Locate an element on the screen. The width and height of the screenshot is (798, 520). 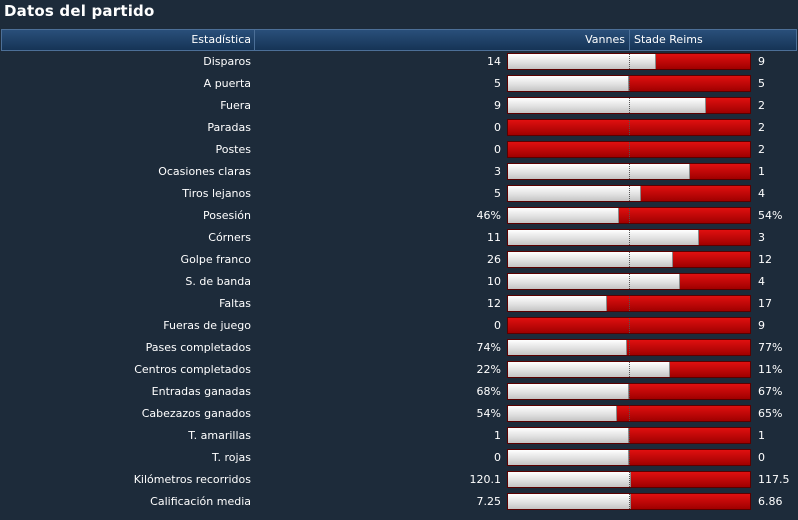
stat-row: Cabezazos ganados 54% 65% is located at coordinates (399, 414).